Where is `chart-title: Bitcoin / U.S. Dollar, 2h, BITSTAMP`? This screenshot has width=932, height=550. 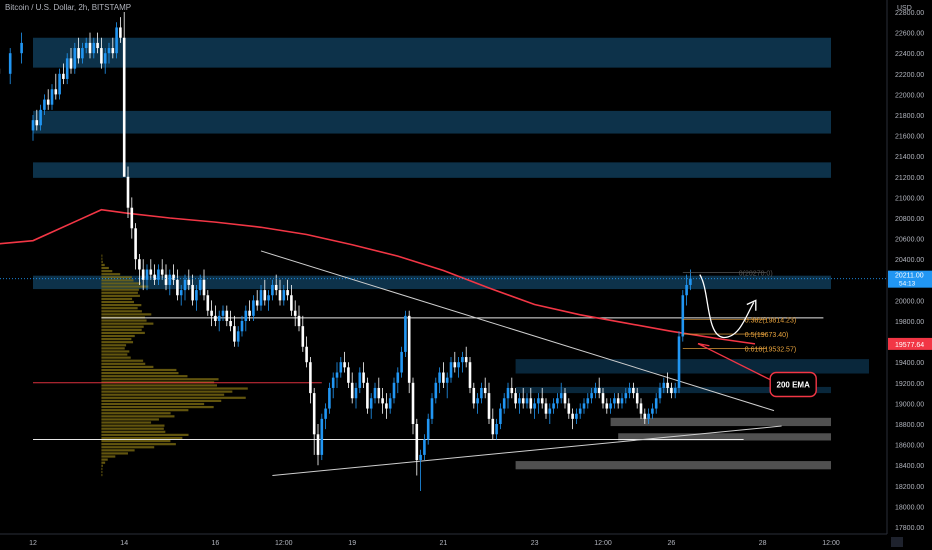 chart-title: Bitcoin / U.S. Dollar, 2h, BITSTAMP is located at coordinates (68, 7).